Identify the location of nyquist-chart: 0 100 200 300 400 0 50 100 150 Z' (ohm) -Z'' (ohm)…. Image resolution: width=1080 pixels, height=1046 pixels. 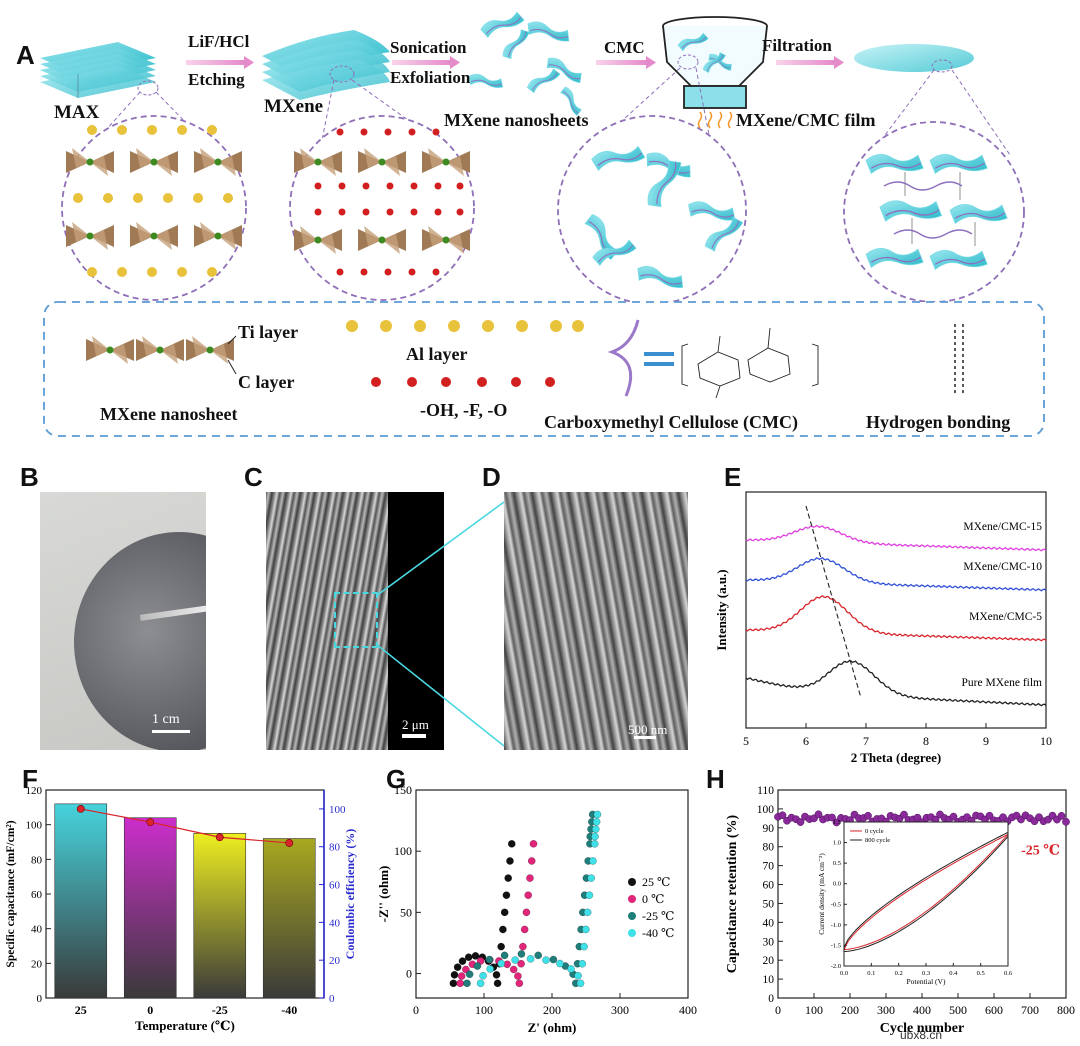
(536, 909).